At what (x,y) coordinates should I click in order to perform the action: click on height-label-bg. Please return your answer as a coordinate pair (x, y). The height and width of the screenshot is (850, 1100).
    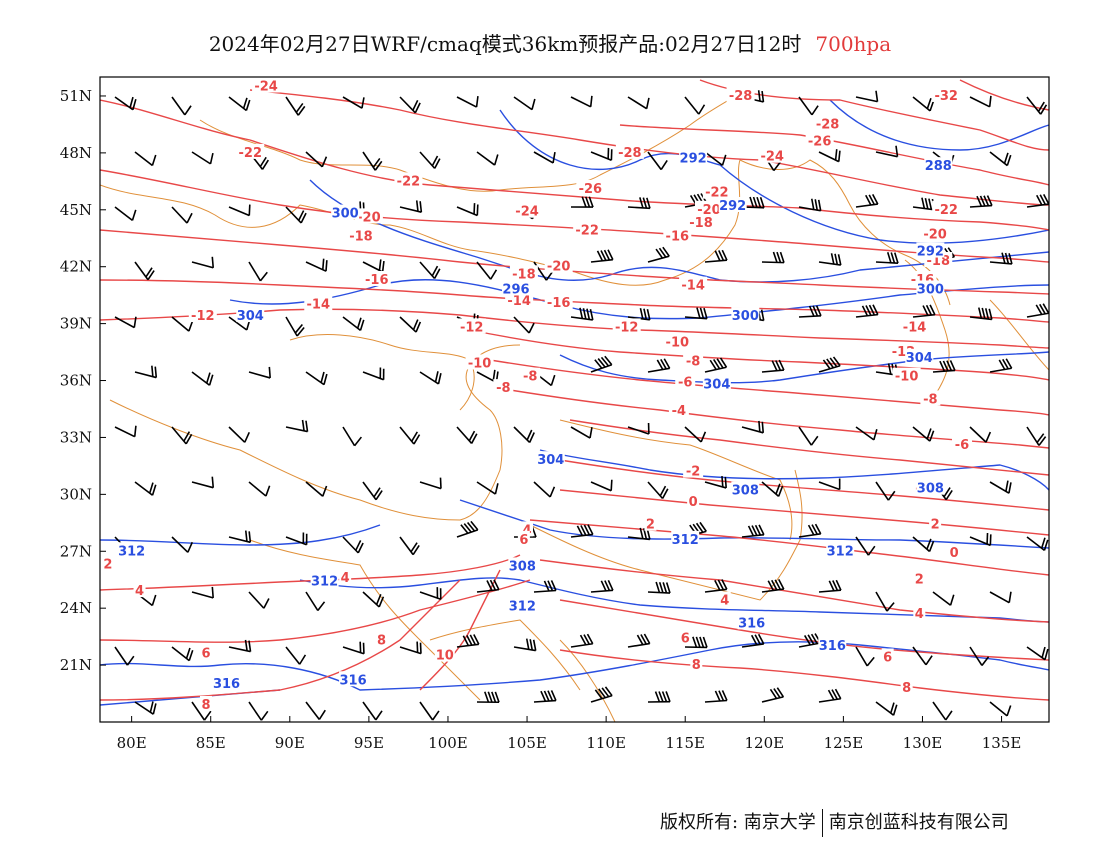
    Looking at the image, I should click on (353, 679).